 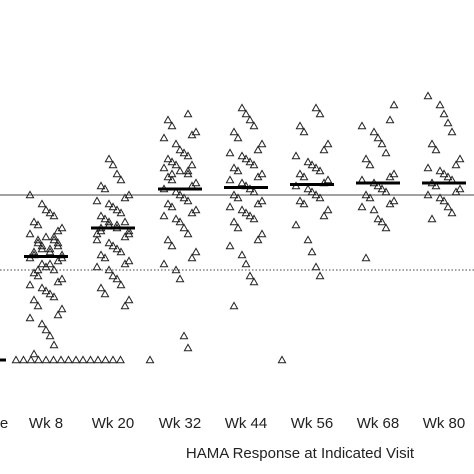 I want to click on x-tick-label: Wk 8, so click(x=46, y=423).